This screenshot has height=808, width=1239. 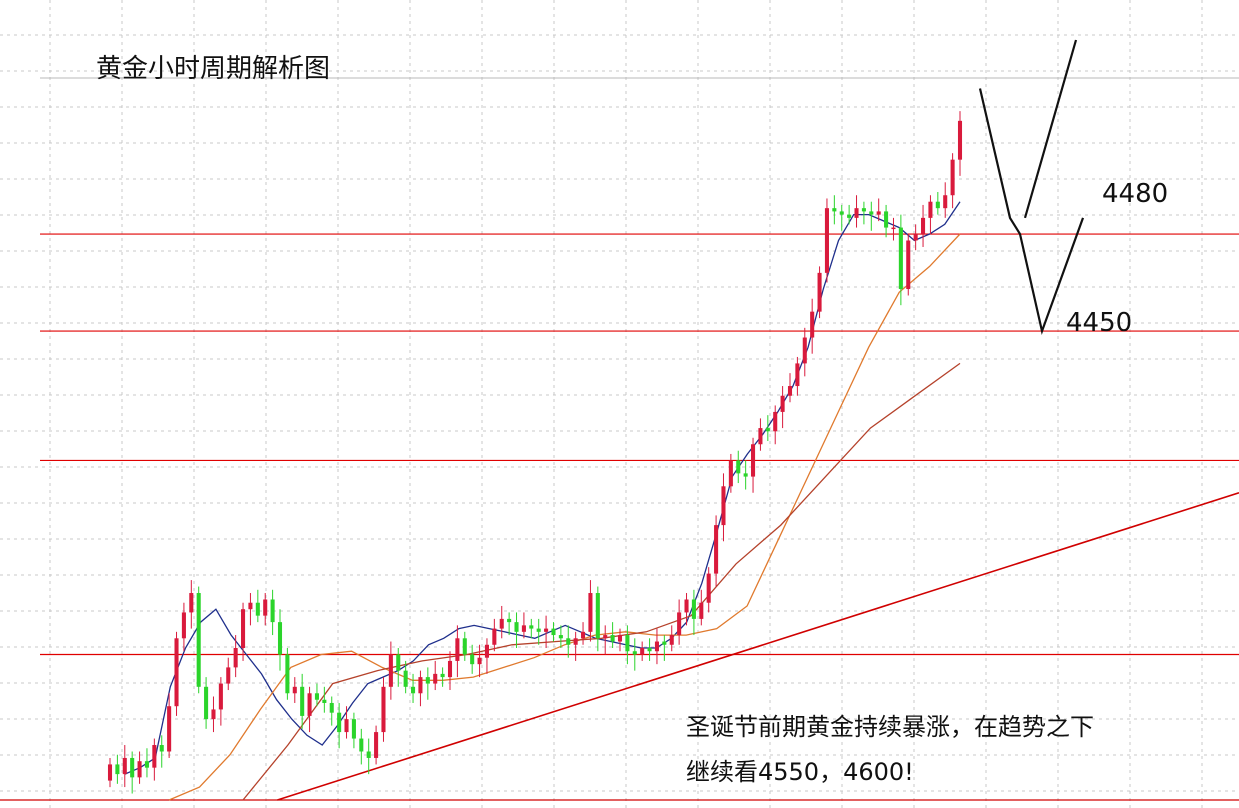 I want to click on projection-lines, so click(x=1031, y=187).